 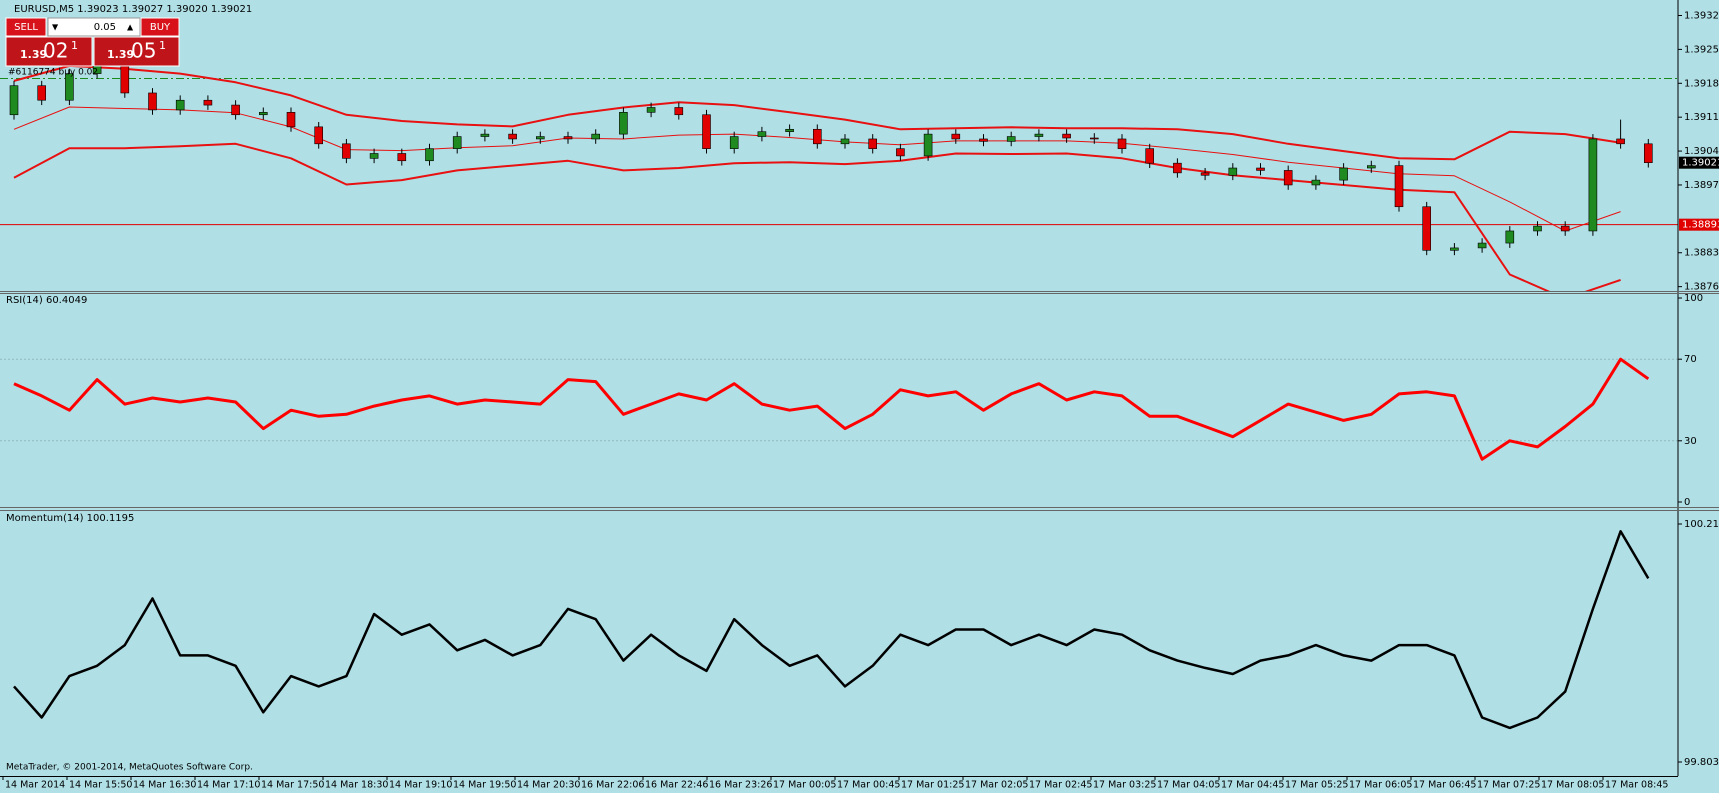 What do you see at coordinates (70, 518) in the screenshot?
I see `momentum-title: Momentum(14) 100.1195` at bounding box center [70, 518].